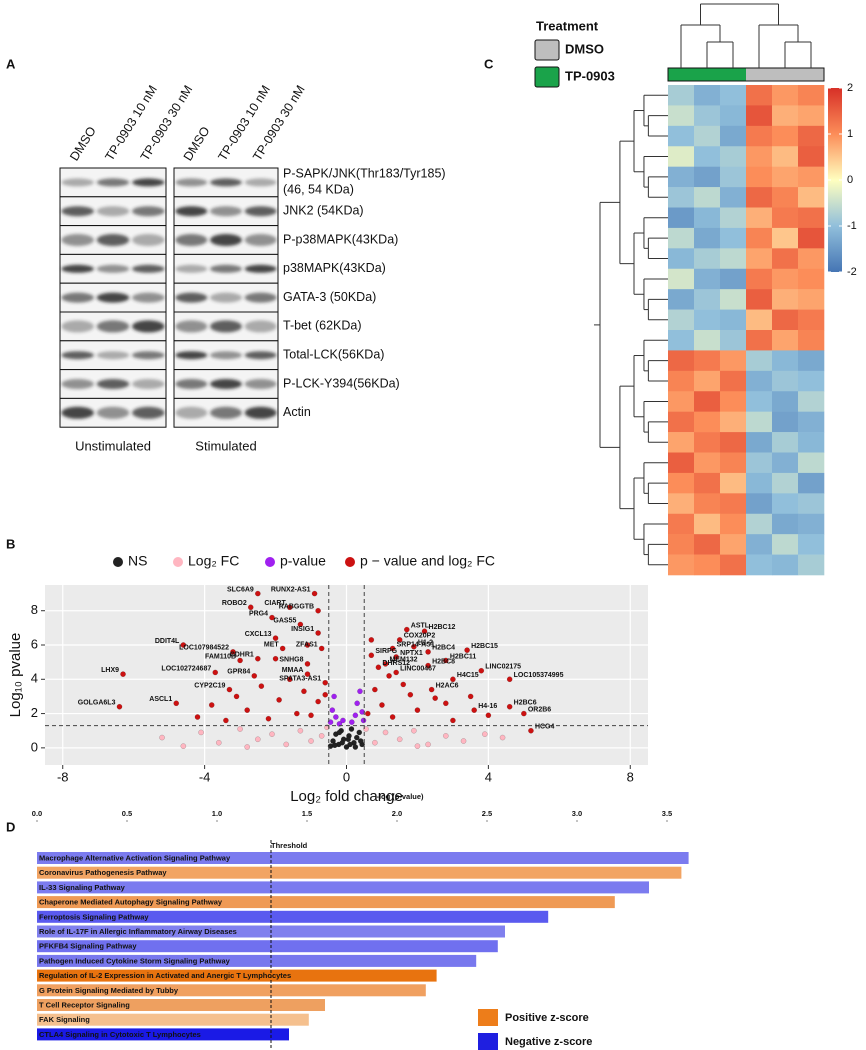 This screenshot has height=1050, width=866. Describe the element at coordinates (443, 661) in the screenshot. I see `point-label: H2BC8` at that location.